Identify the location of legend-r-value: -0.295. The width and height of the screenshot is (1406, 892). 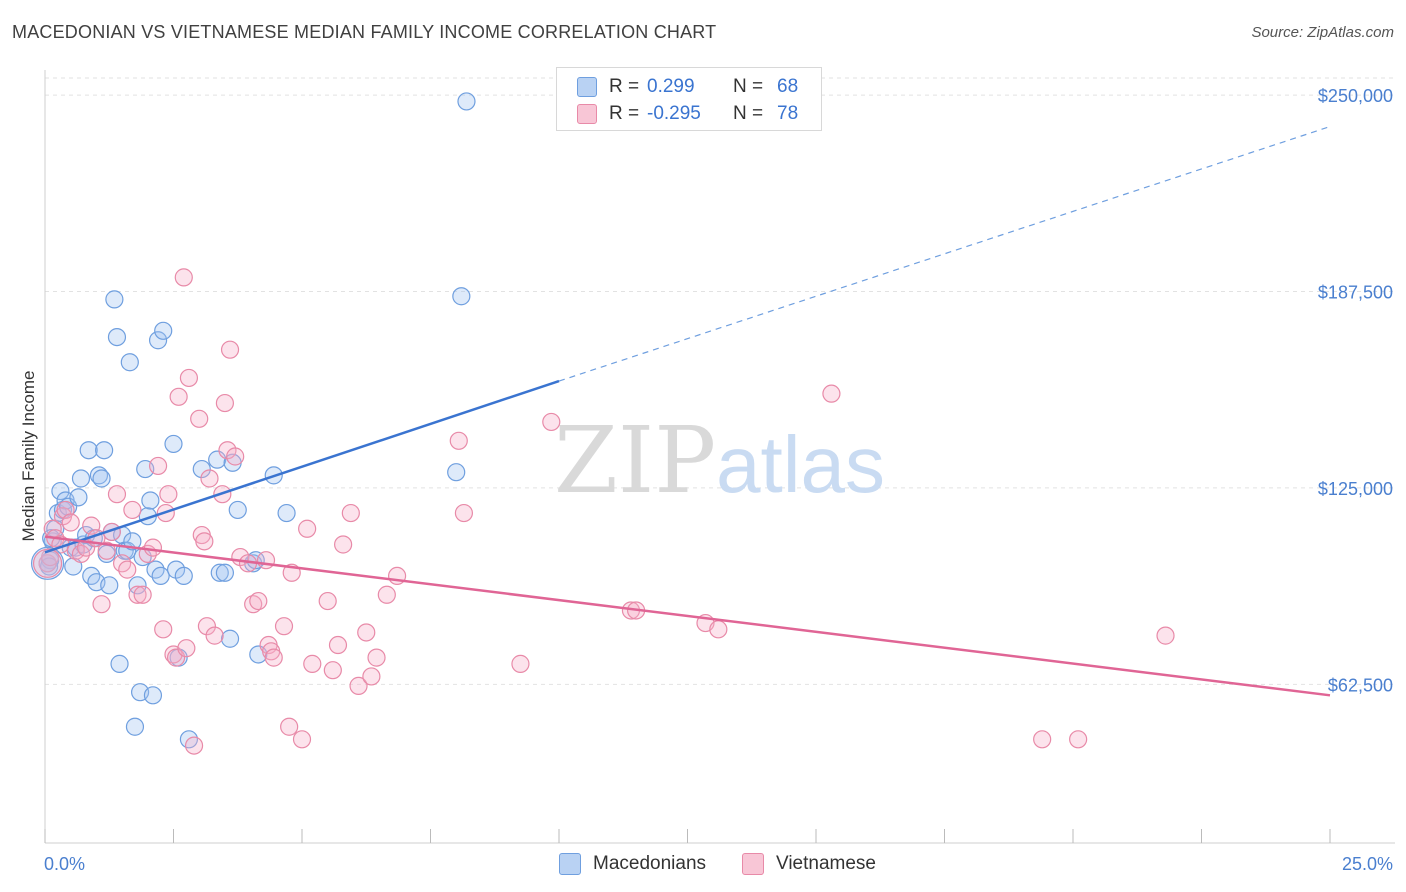
(674, 113).